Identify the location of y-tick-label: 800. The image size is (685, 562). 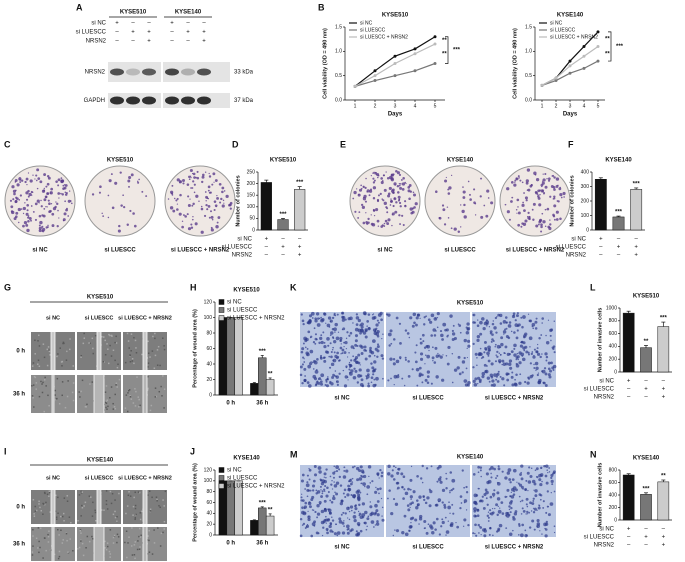
(613, 470).